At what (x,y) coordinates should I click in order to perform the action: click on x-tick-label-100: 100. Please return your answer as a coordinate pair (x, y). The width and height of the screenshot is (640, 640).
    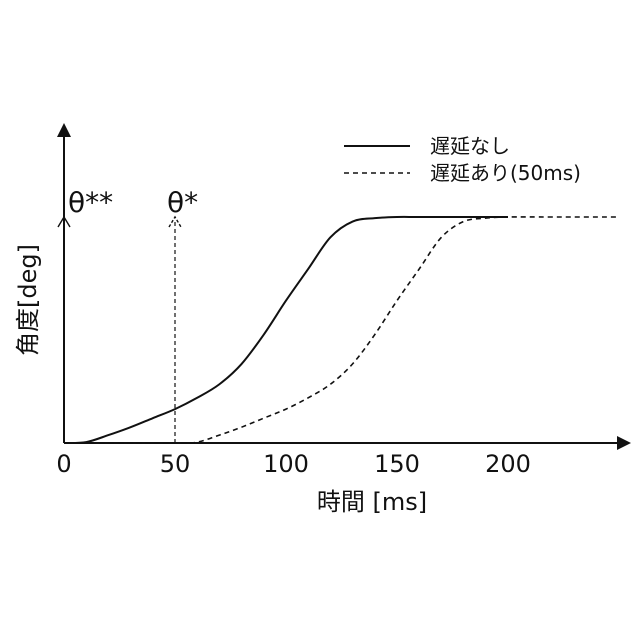
    Looking at the image, I should click on (286, 464).